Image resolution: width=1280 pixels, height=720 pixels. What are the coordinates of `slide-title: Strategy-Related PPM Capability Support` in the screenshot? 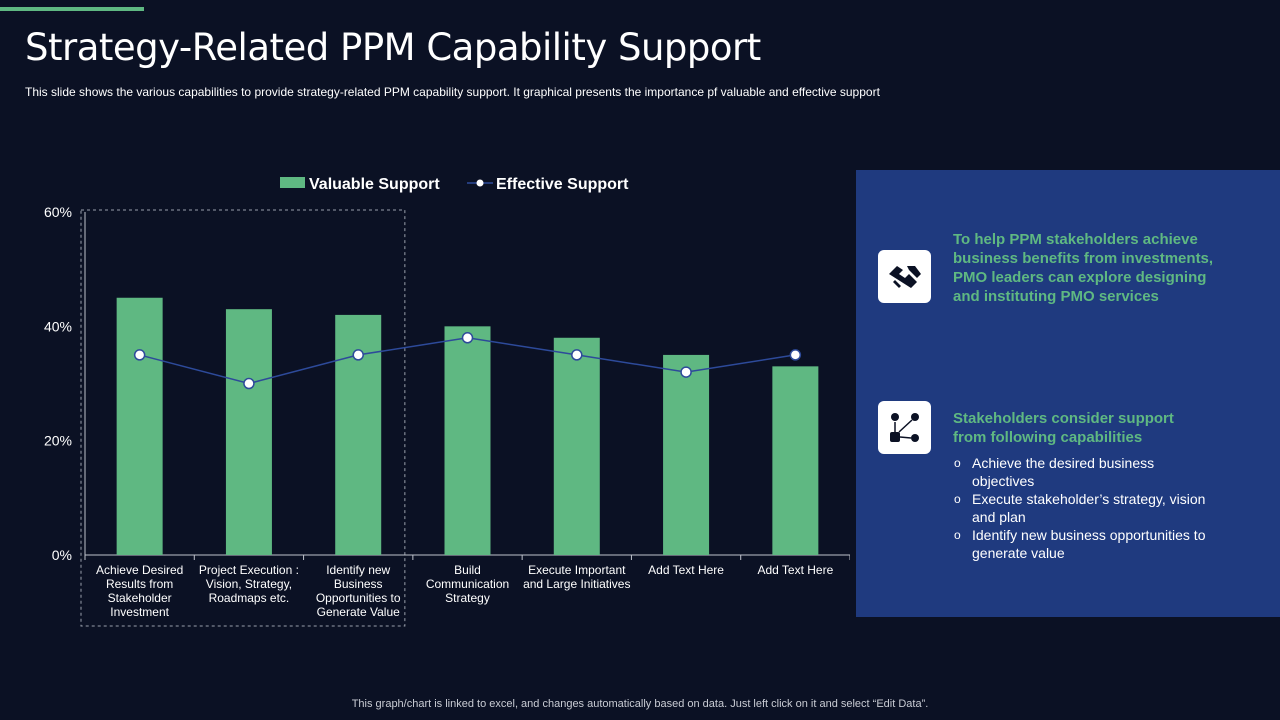 It's located at (393, 47).